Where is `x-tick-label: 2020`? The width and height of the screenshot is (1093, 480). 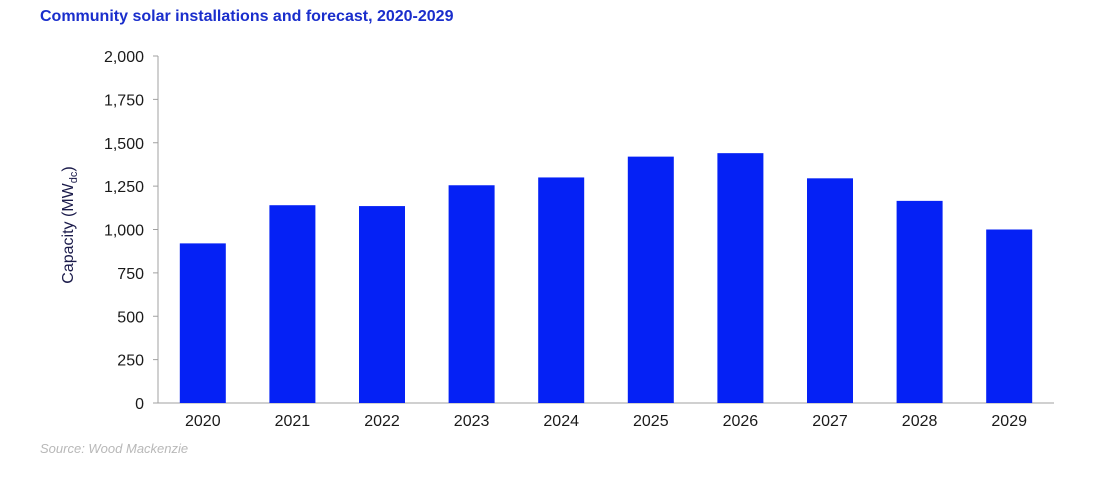
x-tick-label: 2020 is located at coordinates (203, 421).